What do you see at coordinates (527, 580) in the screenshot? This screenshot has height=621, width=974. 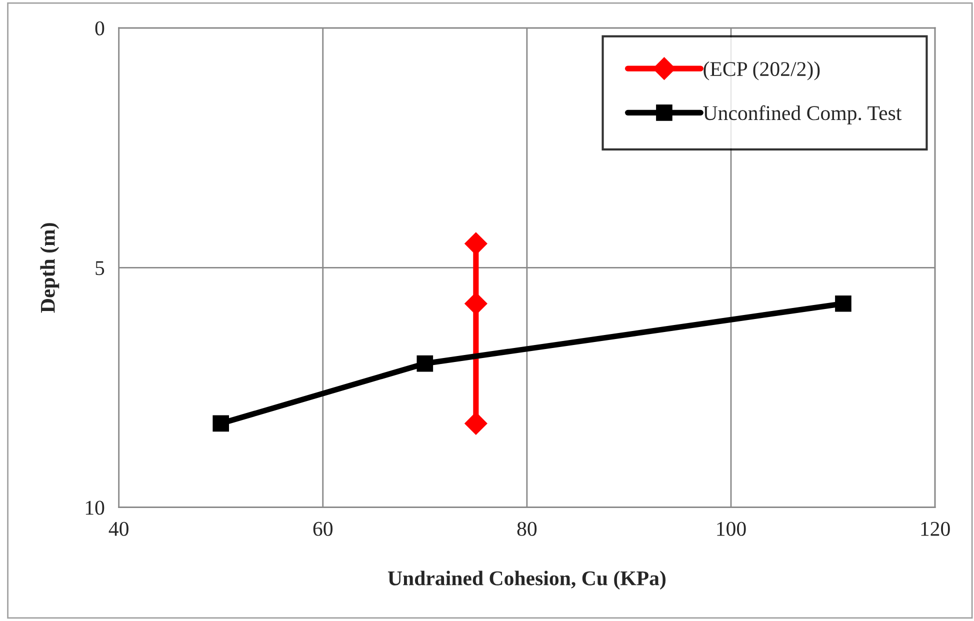 I see `x-axis-title: Undrained Cohesion, Cu (KPa)` at bounding box center [527, 580].